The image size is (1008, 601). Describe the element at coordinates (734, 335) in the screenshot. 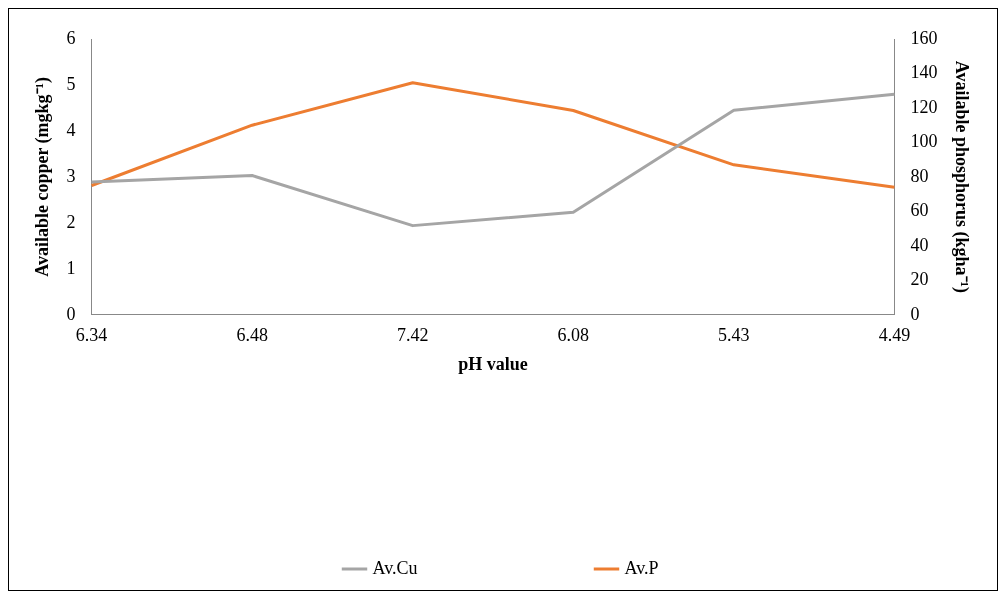

I see `x-tick-label: 5.43` at that location.